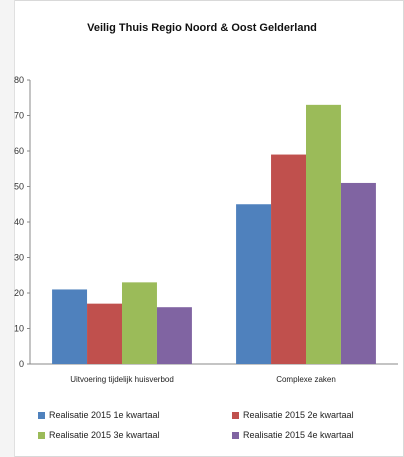  Describe the element at coordinates (298, 415) in the screenshot. I see `legend-label: Realisatie 2015 2e kwartaal` at that location.